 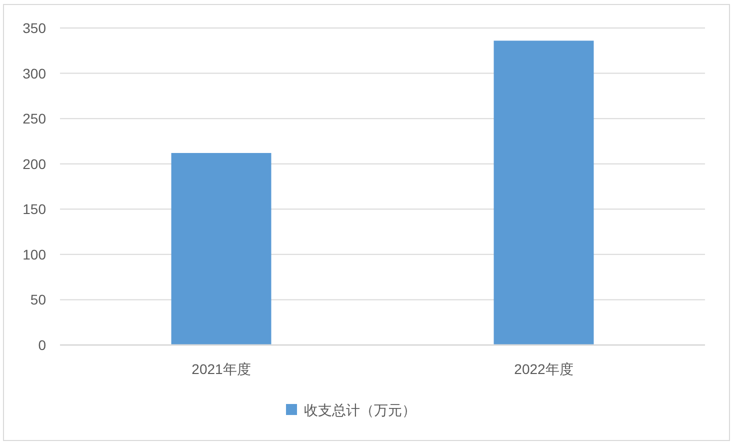 I want to click on y-tick-label: 300, so click(x=34, y=73).